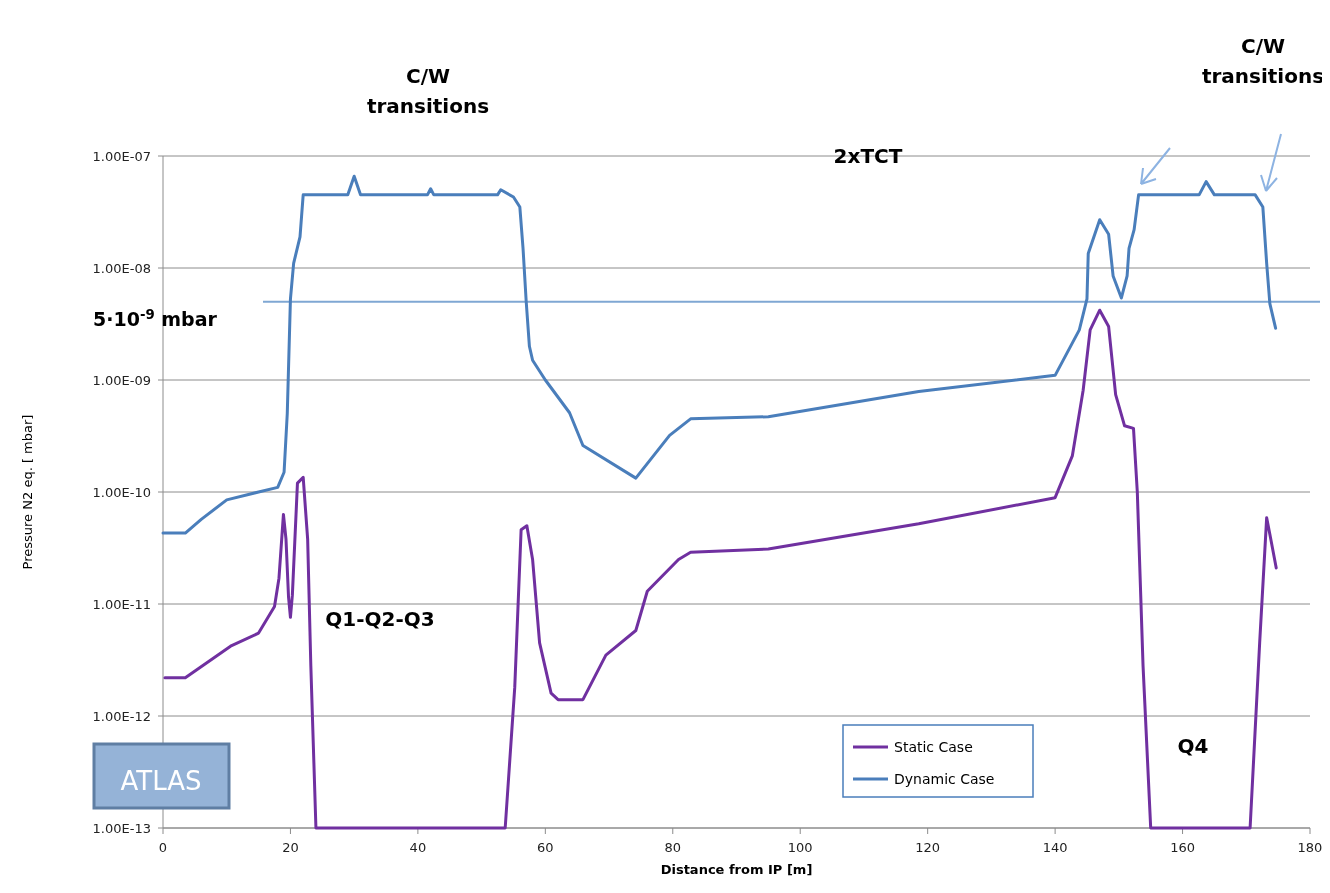 The image size is (1330, 893). What do you see at coordinates (27, 492) in the screenshot?
I see `y-axis-title: Pressure N2 eq. [ mbar]` at bounding box center [27, 492].